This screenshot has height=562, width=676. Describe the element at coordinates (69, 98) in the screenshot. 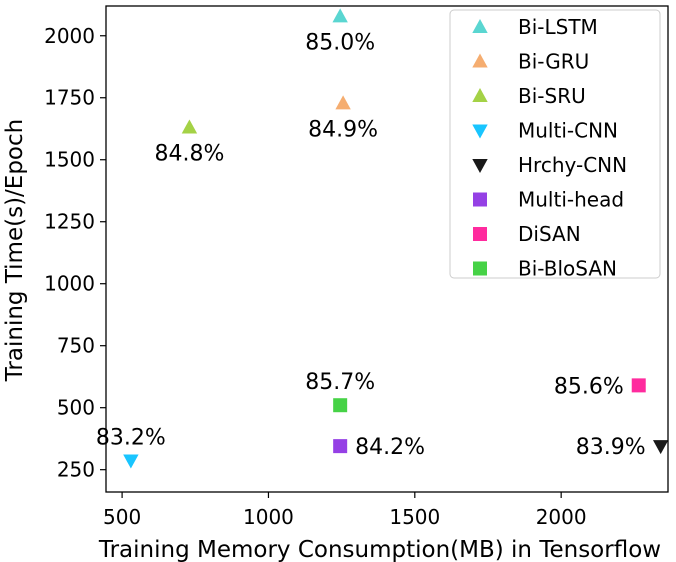

I see `y-tick-label: 1750` at that location.